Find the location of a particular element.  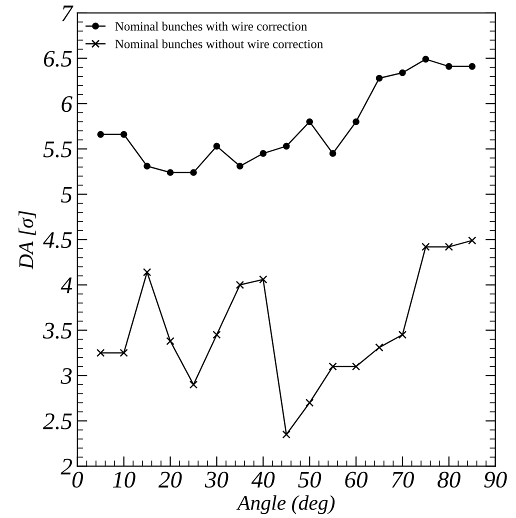

x-tick-label: 20 is located at coordinates (170, 480).